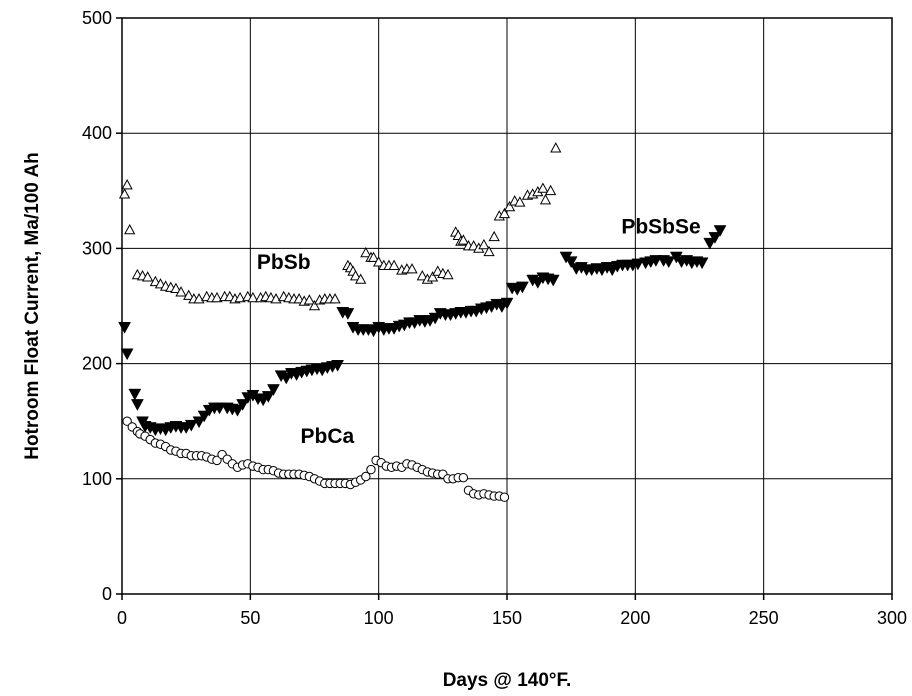 The image size is (912, 696). What do you see at coordinates (892, 618) in the screenshot?
I see `x-tick-label: 300` at bounding box center [892, 618].